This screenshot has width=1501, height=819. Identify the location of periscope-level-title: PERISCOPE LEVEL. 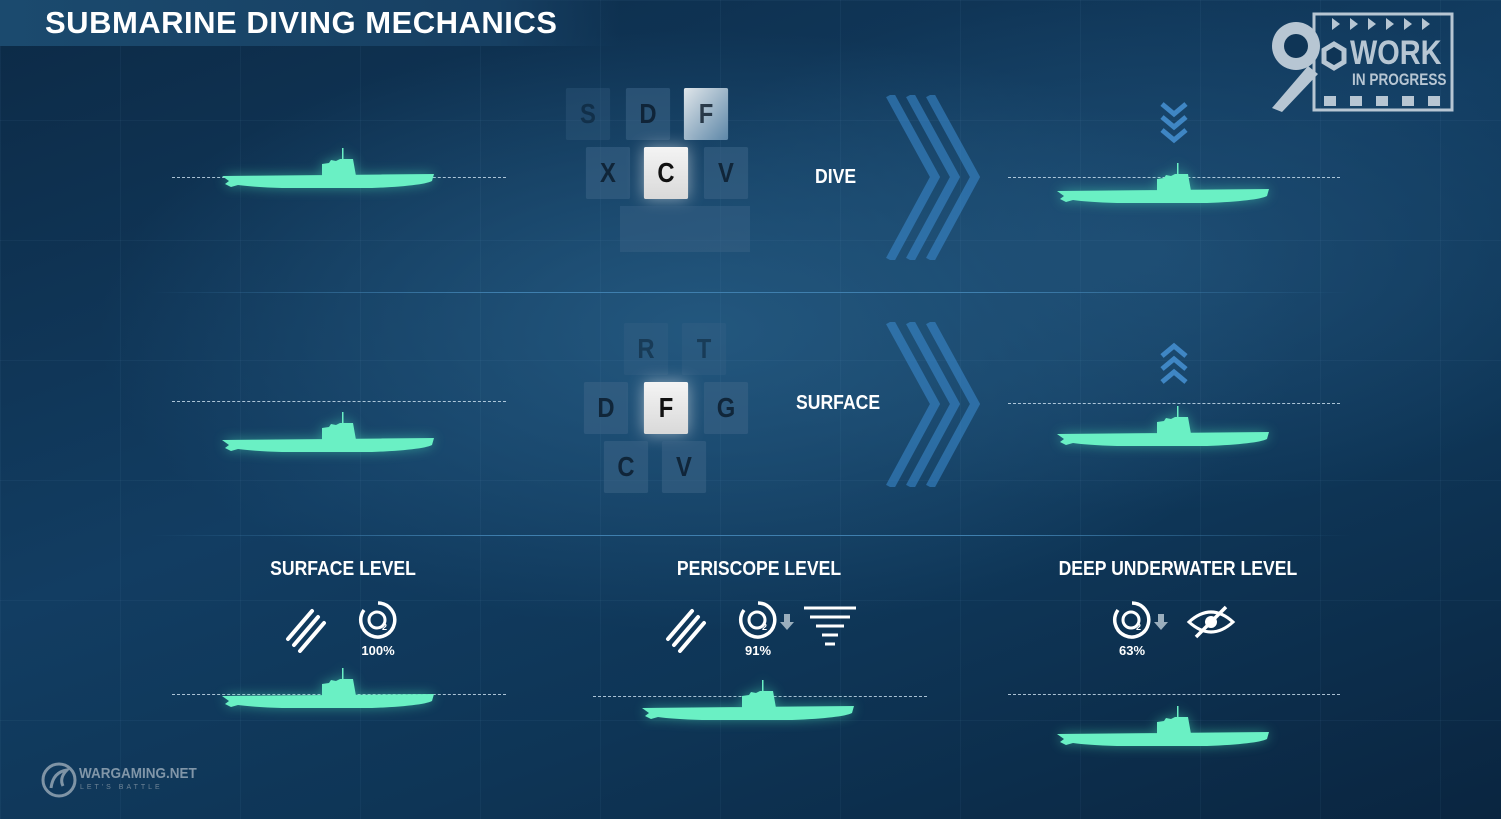
(759, 569).